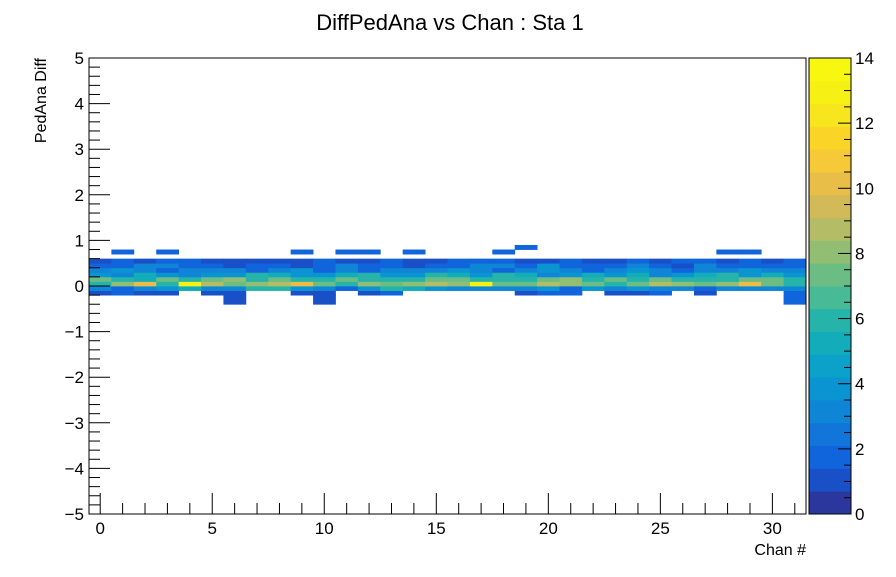 This screenshot has height=577, width=896. I want to click on y-tick-label: −5, so click(74, 514).